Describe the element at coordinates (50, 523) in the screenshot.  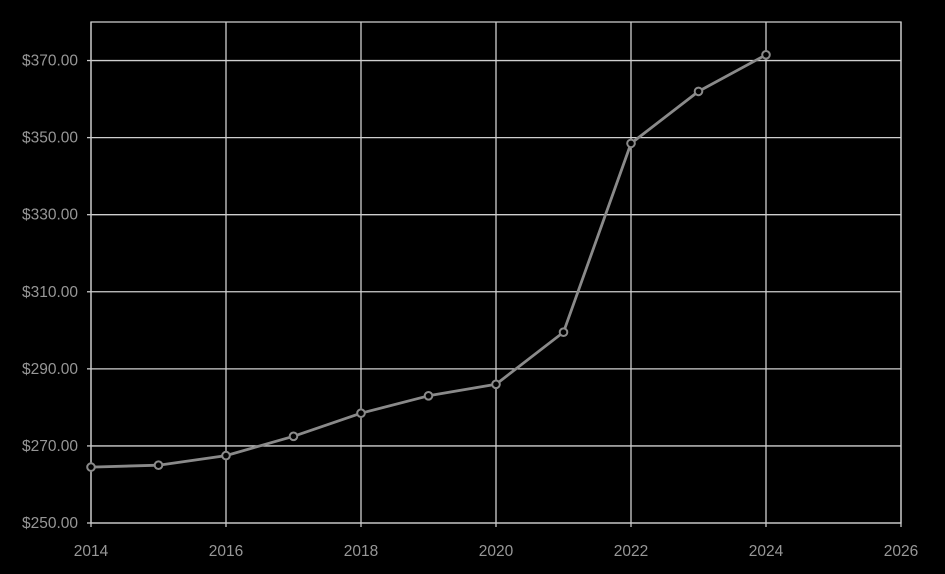
I see `y-tick-label: $250.00` at that location.